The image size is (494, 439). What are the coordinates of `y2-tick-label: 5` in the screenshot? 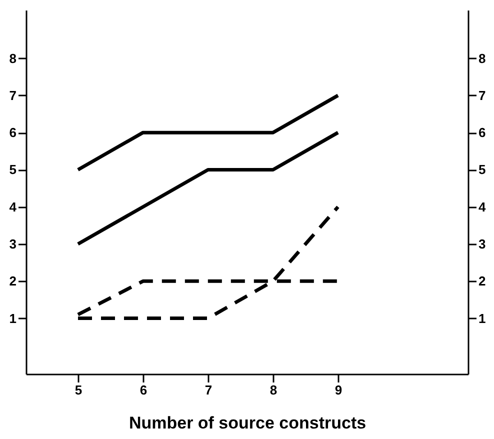 It's located at (482, 170).